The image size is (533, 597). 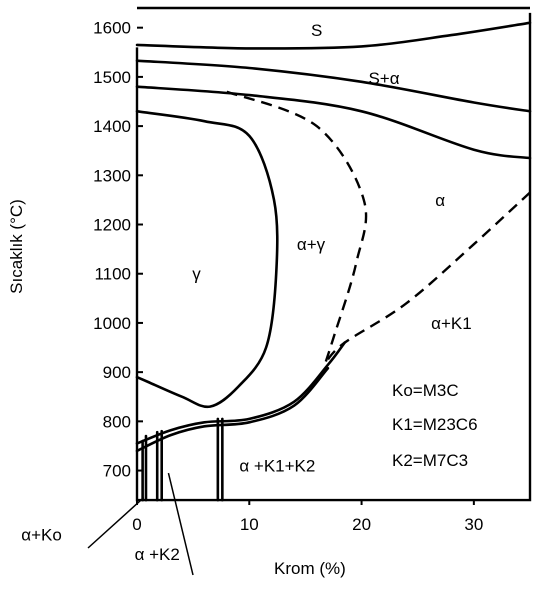 What do you see at coordinates (316, 30) in the screenshot?
I see `region-label: S` at bounding box center [316, 30].